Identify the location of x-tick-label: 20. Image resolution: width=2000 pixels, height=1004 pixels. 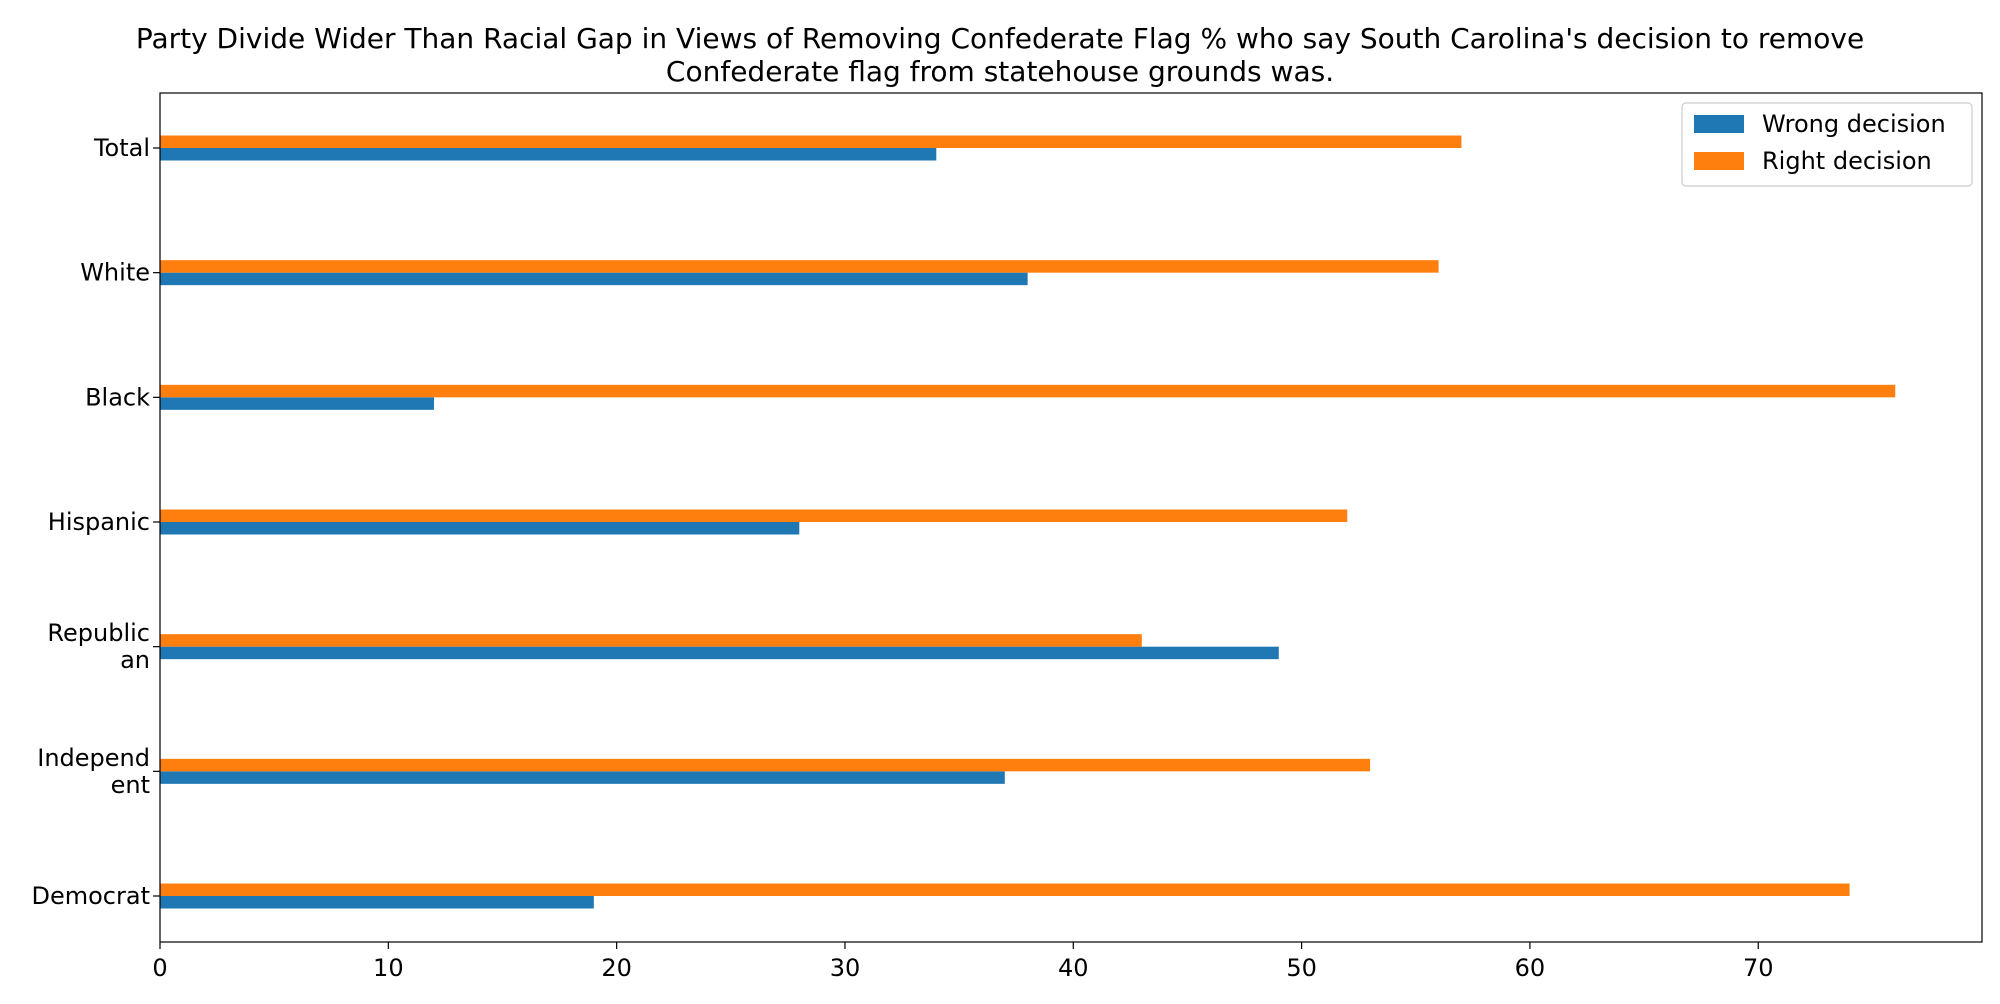
(616, 968).